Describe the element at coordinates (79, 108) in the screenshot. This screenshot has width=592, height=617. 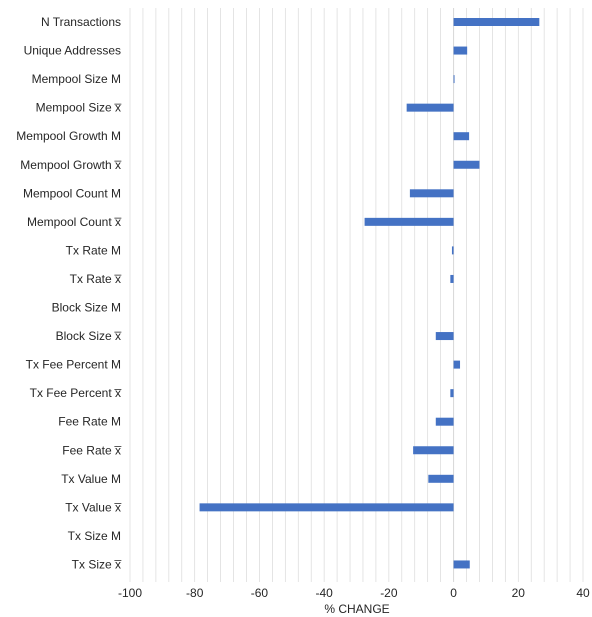
I see `category-label: Mempool Size x̅` at that location.